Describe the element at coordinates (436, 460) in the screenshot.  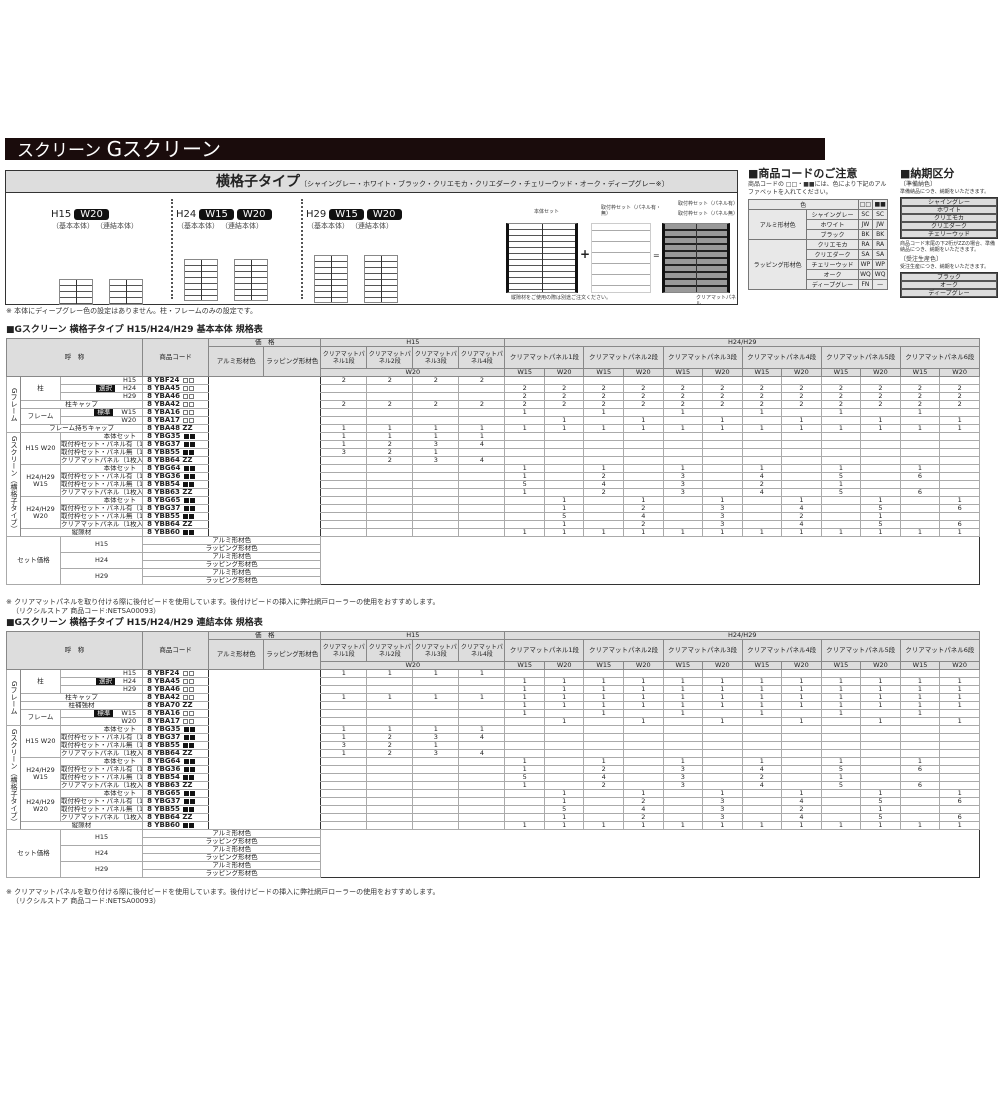
I see `h15-qty: 3` at that location.